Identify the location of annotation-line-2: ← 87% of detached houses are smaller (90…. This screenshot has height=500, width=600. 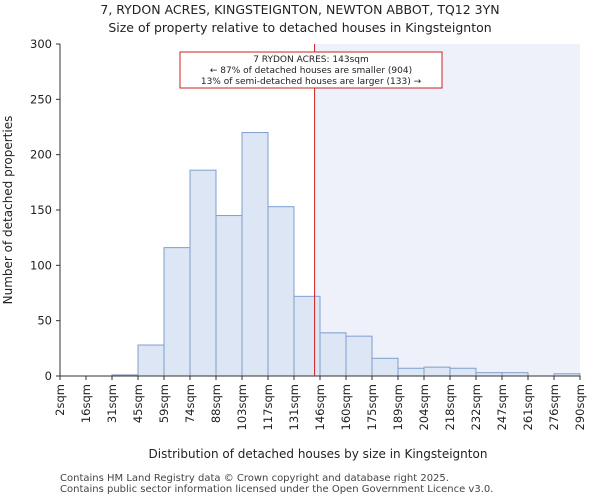
(311, 71).